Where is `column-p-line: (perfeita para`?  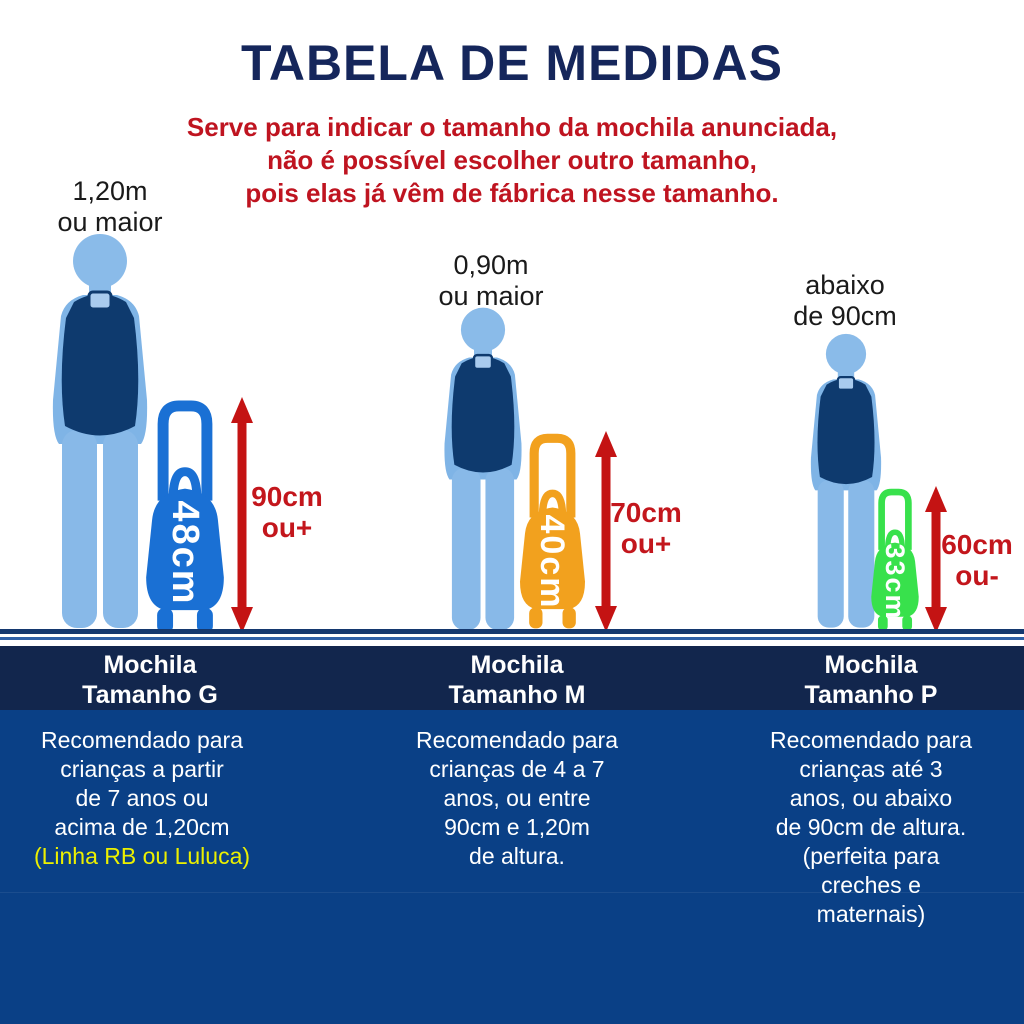 column-p-line: (perfeita para is located at coordinates (871, 856).